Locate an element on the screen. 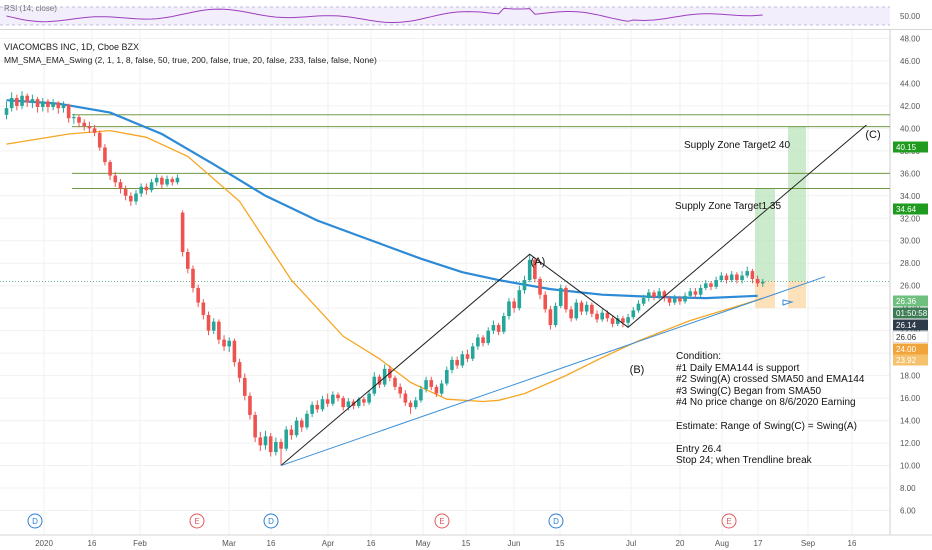 The width and height of the screenshot is (932, 550). y-tick-label: 30.00 is located at coordinates (910, 241).